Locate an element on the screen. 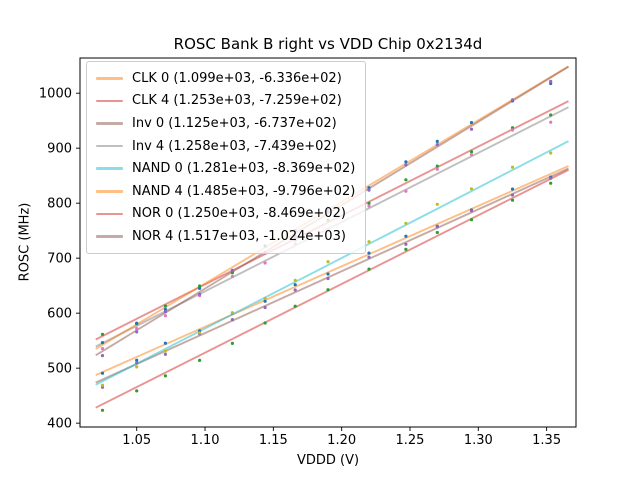  y-tick-label: 700 is located at coordinates (59, 259).